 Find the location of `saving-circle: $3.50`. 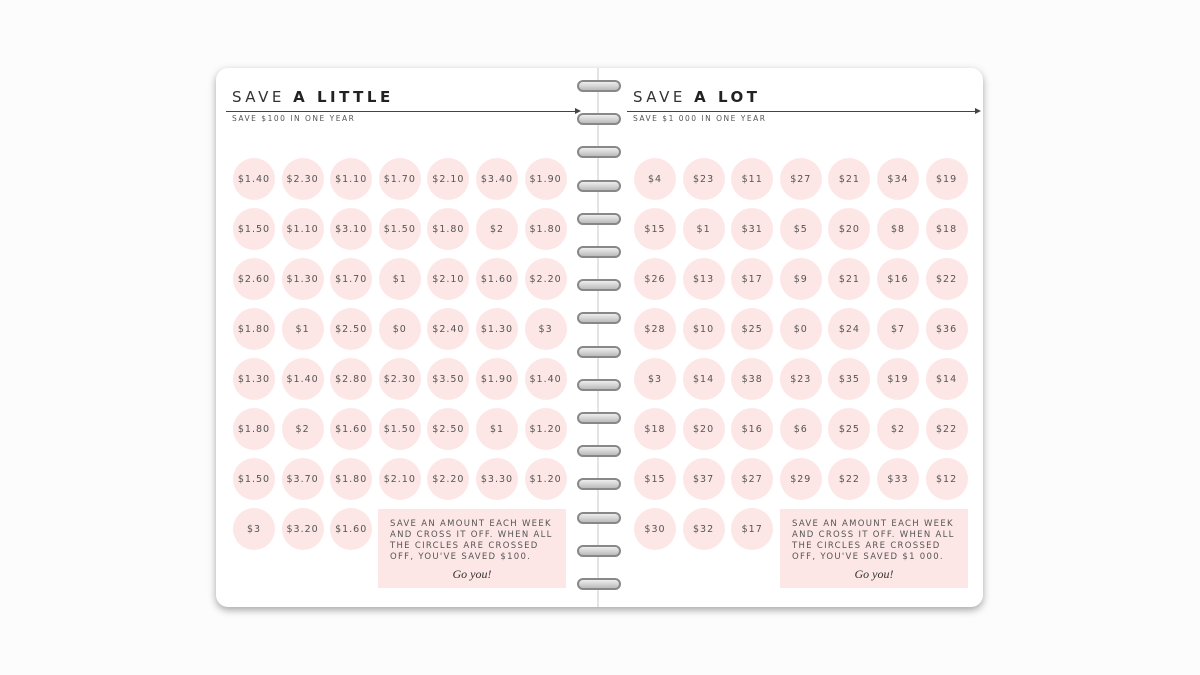

saving-circle: $3.50 is located at coordinates (448, 379).